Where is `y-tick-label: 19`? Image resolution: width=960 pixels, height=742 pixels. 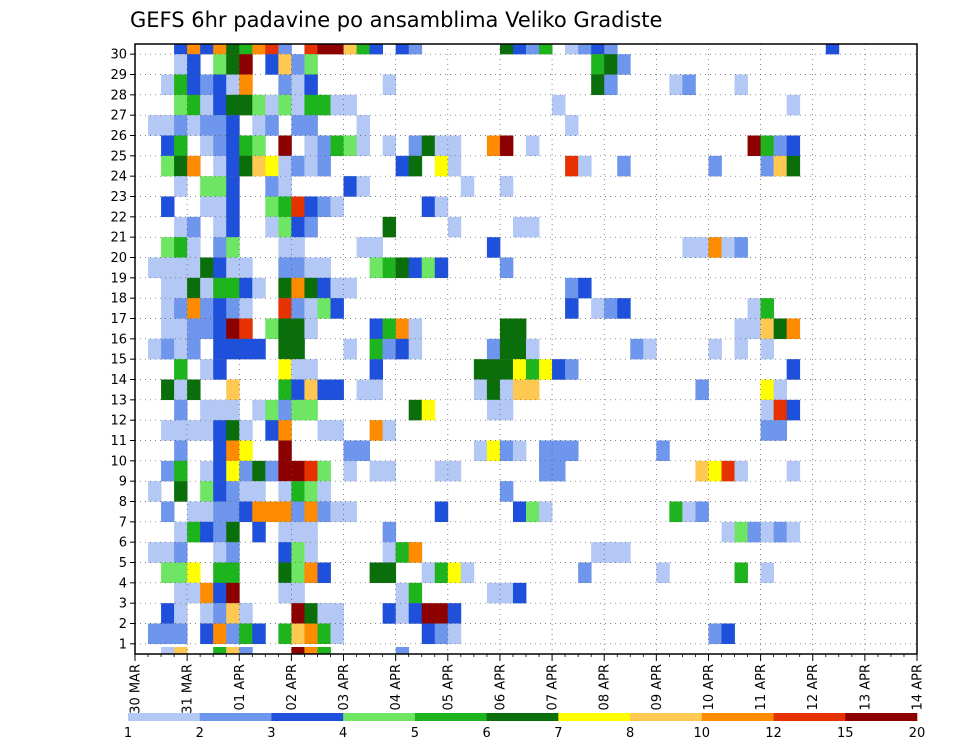
y-tick-label: 19 is located at coordinates (118, 278).